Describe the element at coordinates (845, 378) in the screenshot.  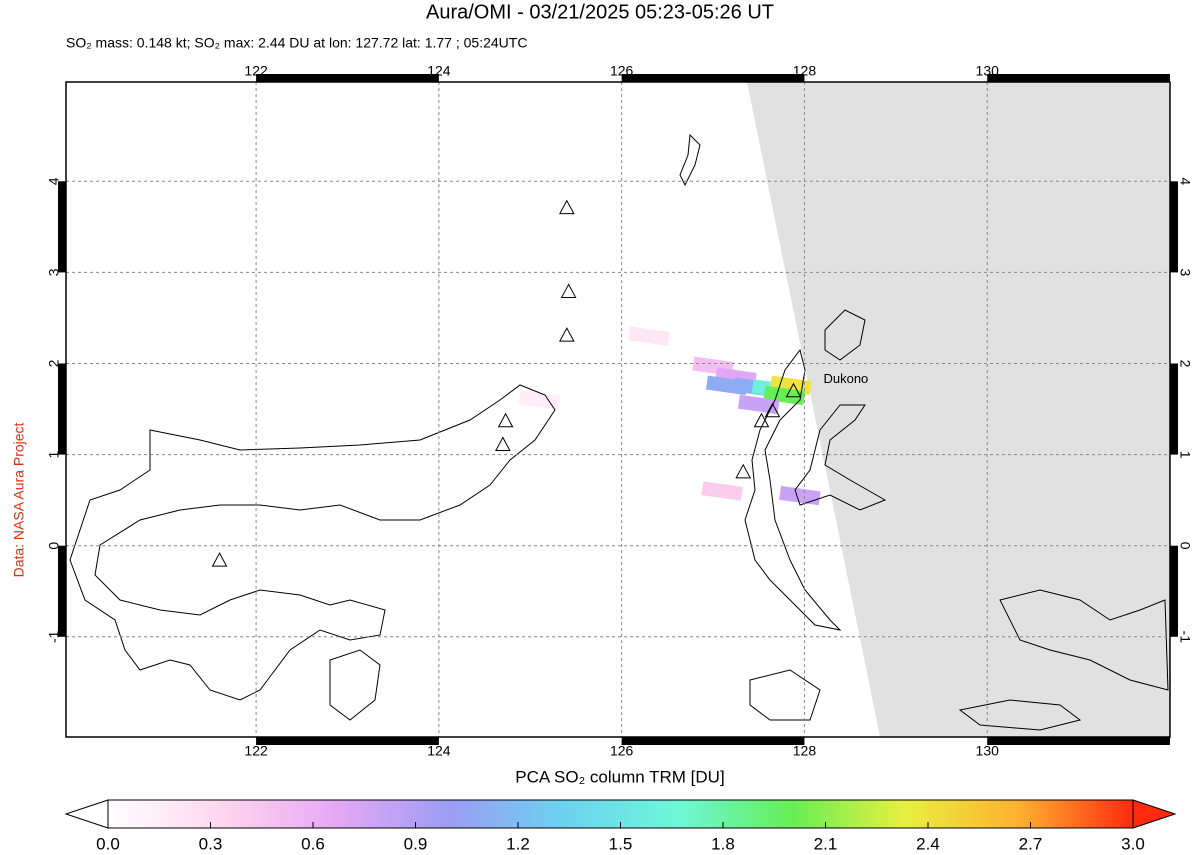
I see `volcano-label: Dukono` at that location.